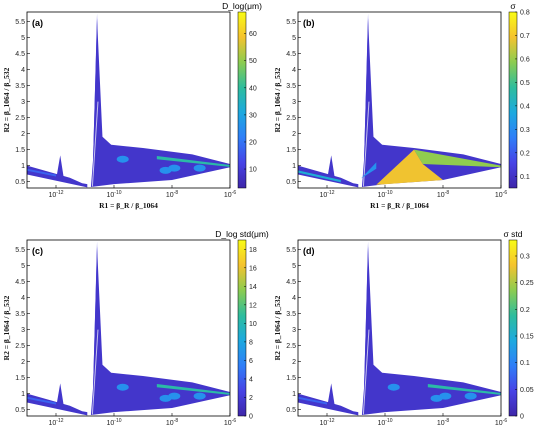  I want to click on data-wedge-highlight, so click(369, 170).